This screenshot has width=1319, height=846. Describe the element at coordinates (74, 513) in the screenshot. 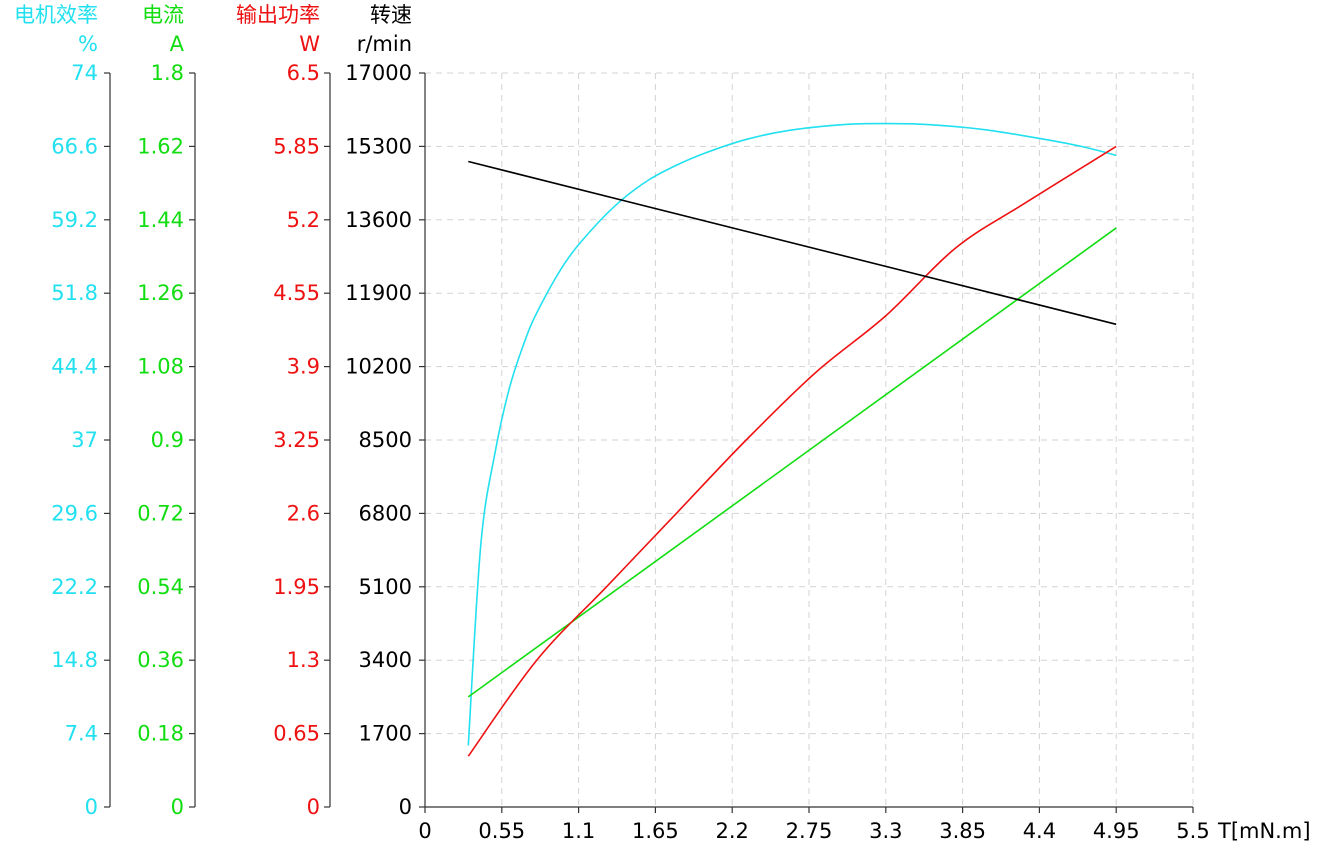

I see `y-tick-label: 29.6` at that location.